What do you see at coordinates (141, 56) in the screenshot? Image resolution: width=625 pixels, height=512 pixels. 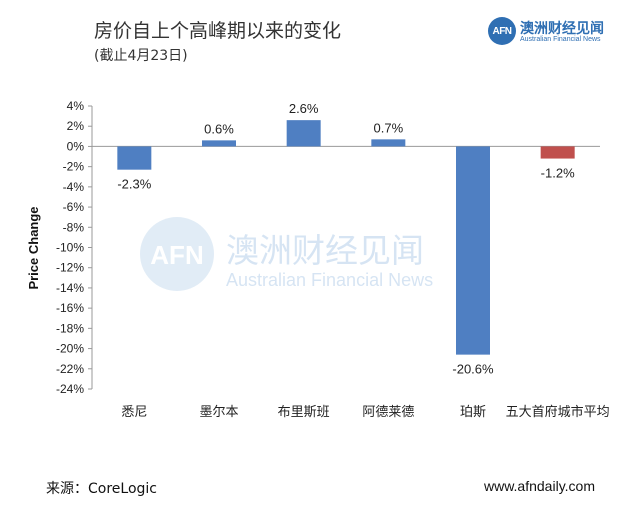 I see `chart-subtitle: (截止4月23日)` at bounding box center [141, 56].